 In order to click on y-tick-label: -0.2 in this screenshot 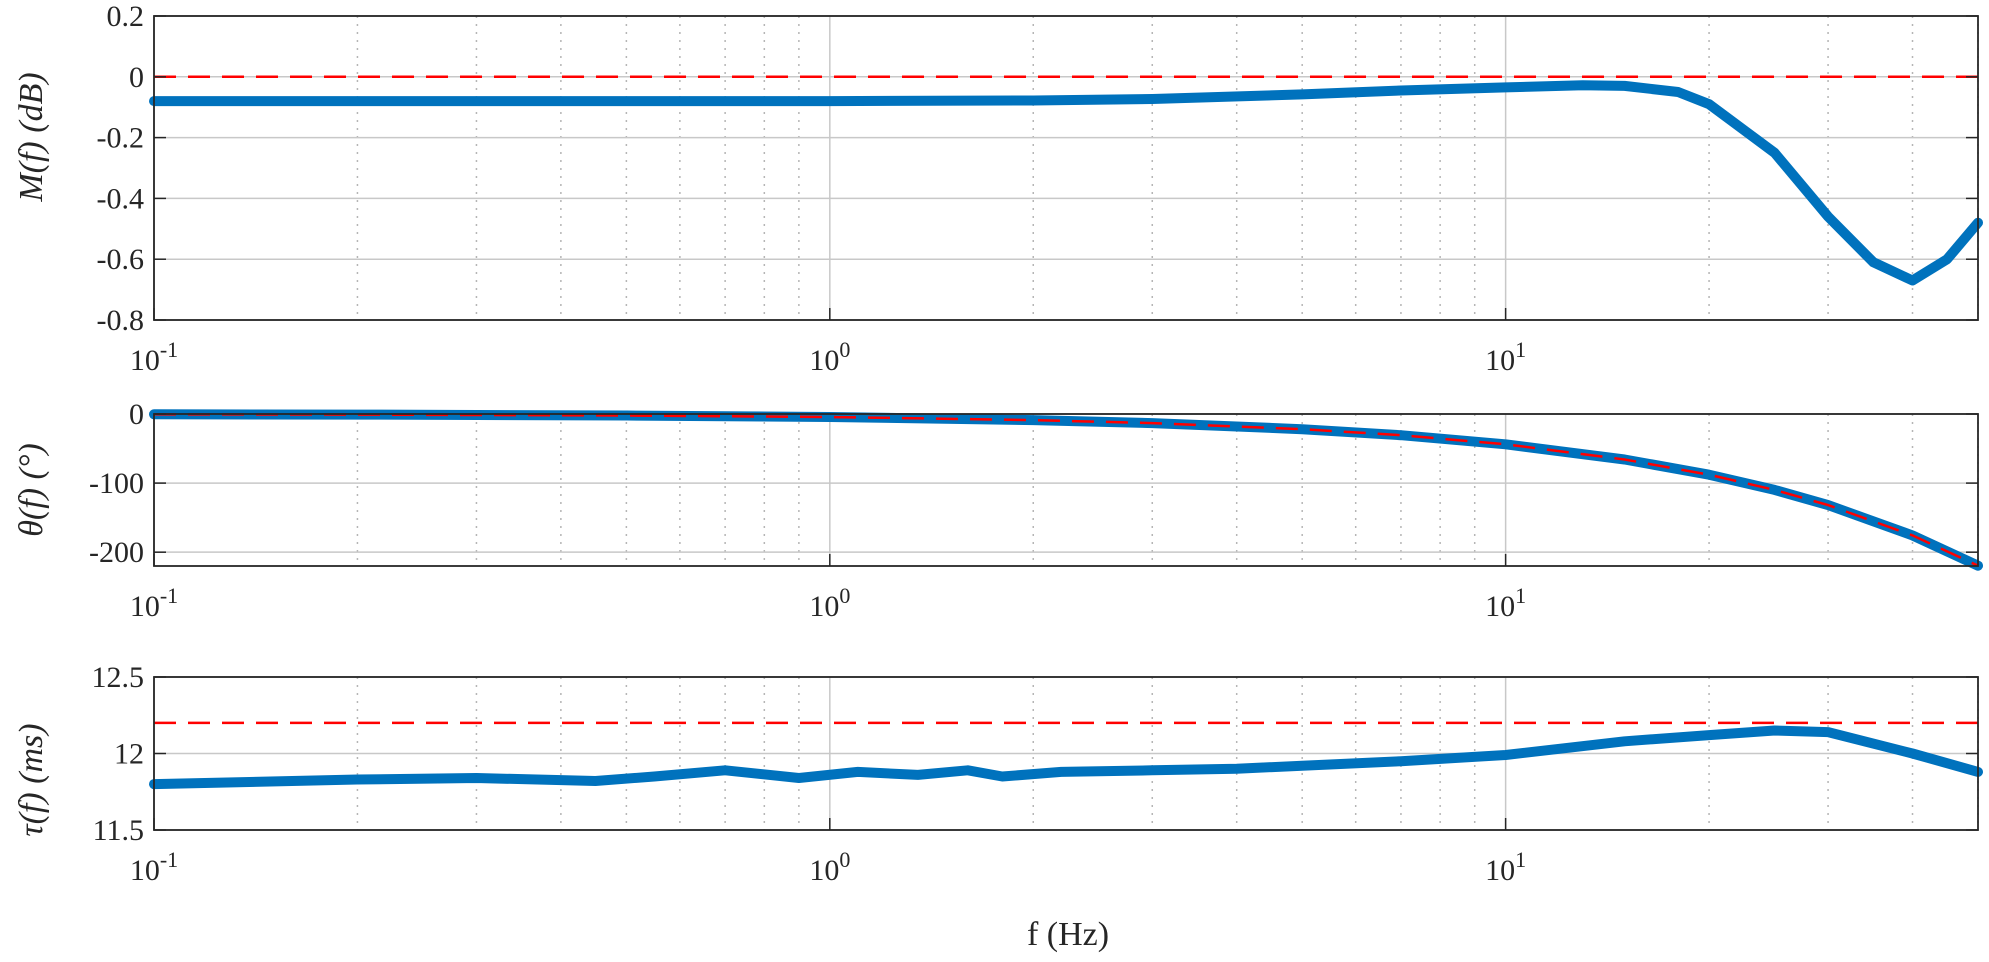, I will do `click(121, 138)`.